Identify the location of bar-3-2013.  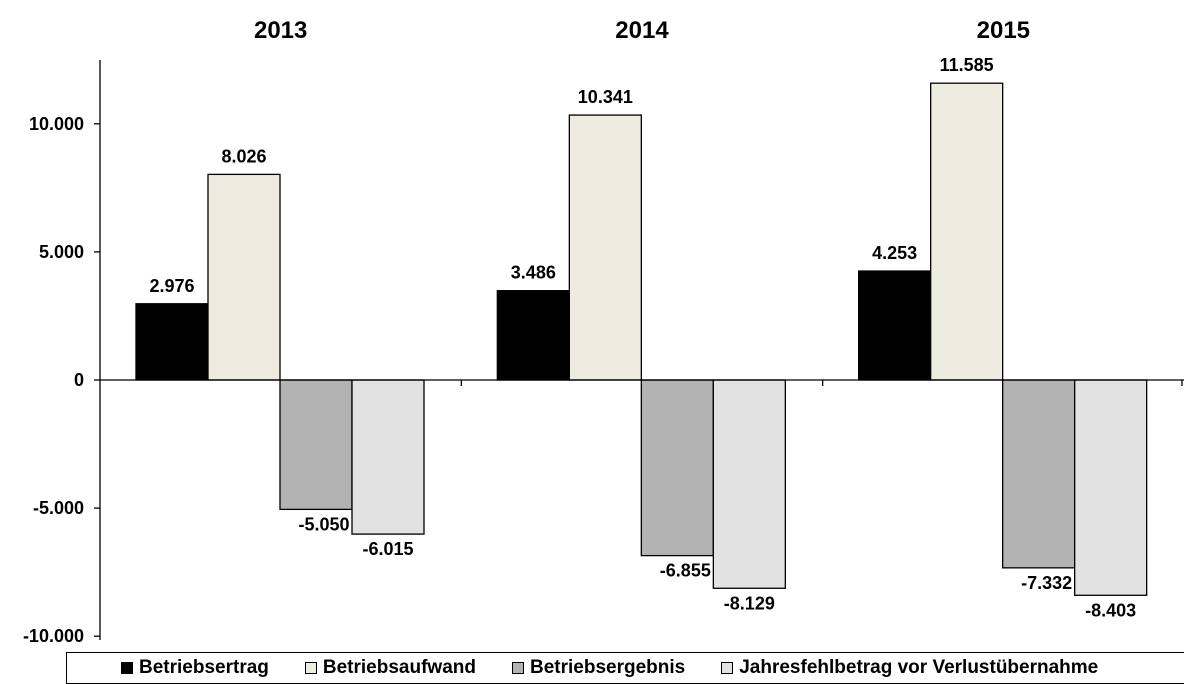
(316, 445).